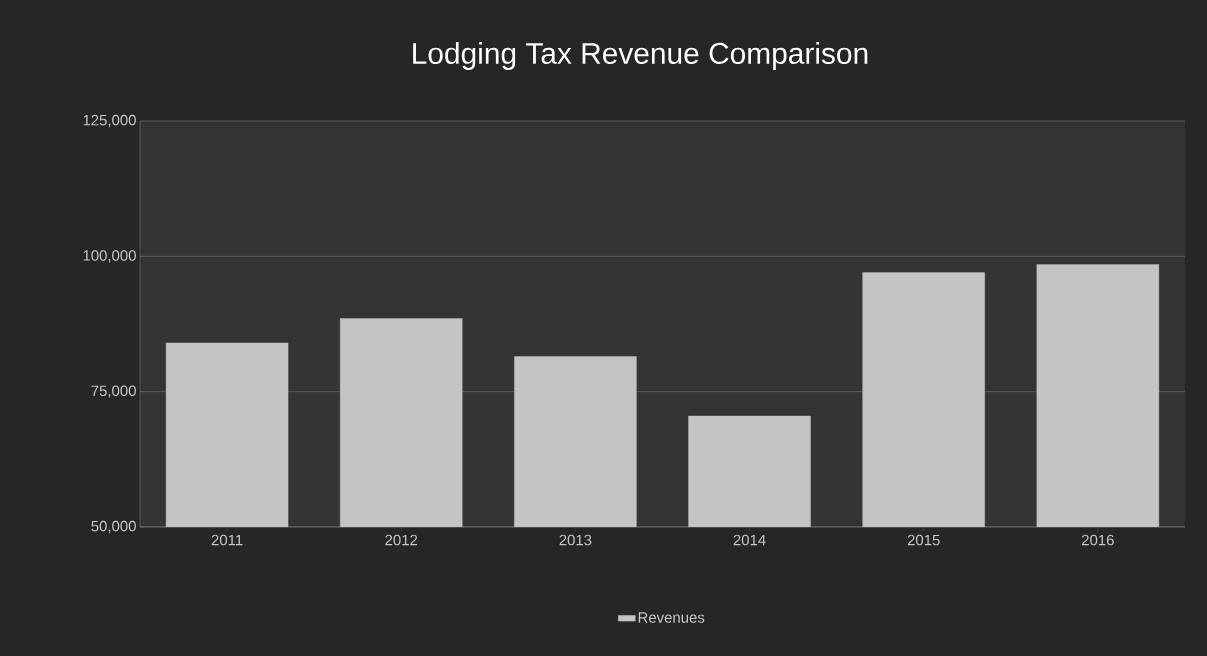 This screenshot has width=1207, height=656. Describe the element at coordinates (109, 121) in the screenshot. I see `y-tick-label: 125,000` at that location.